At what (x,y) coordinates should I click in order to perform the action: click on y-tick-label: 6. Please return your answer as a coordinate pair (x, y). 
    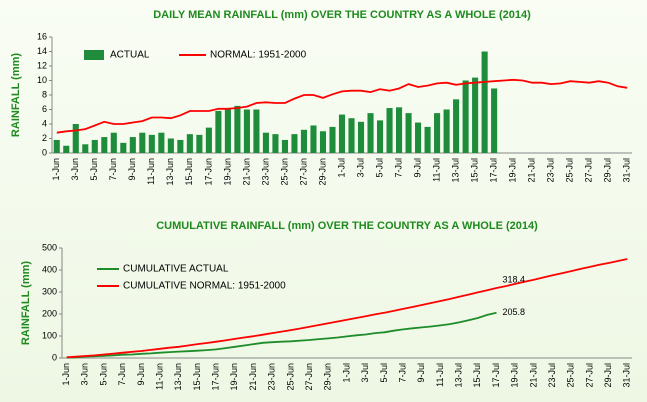
    Looking at the image, I should click on (44, 109).